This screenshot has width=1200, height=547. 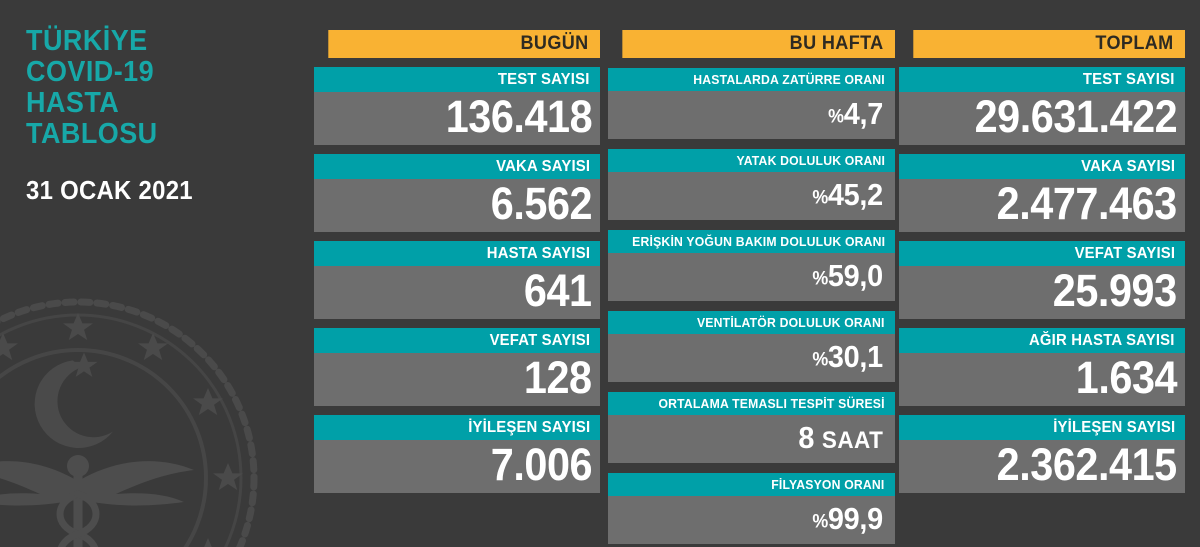 What do you see at coordinates (73, 103) in the screenshot?
I see `title-line-3: HASTA` at bounding box center [73, 103].